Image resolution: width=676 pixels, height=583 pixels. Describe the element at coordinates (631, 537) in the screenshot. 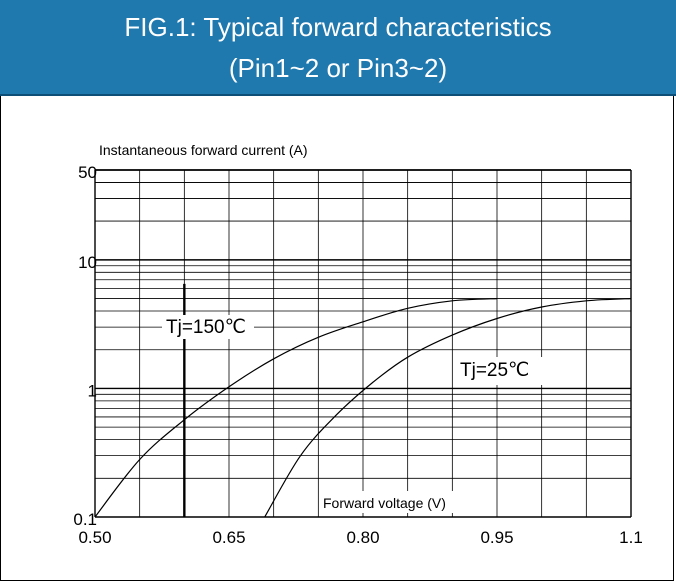

I see `x-tick-label: 1.1` at that location.